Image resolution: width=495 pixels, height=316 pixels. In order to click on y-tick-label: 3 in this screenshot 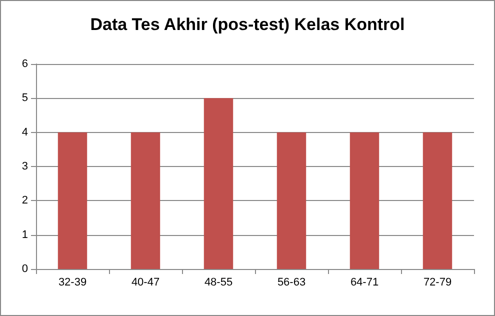, I will do `click(25, 166)`.